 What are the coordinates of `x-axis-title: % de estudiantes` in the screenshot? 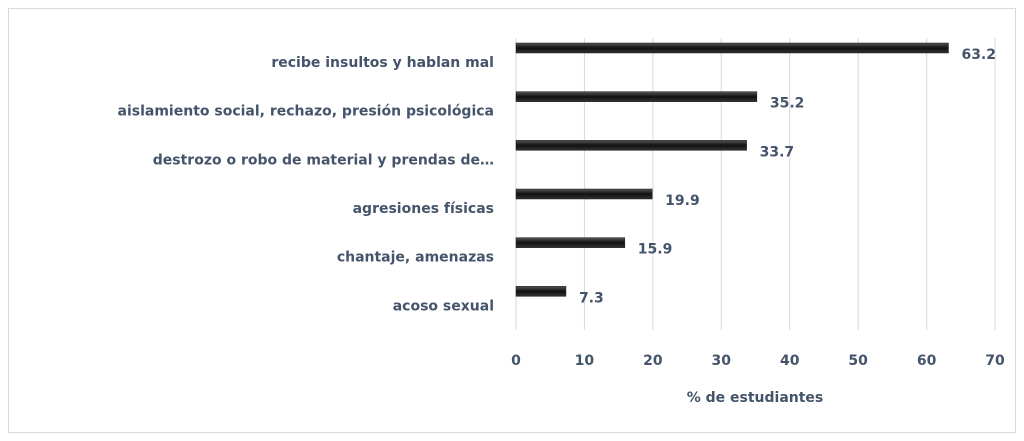 It's located at (755, 398).